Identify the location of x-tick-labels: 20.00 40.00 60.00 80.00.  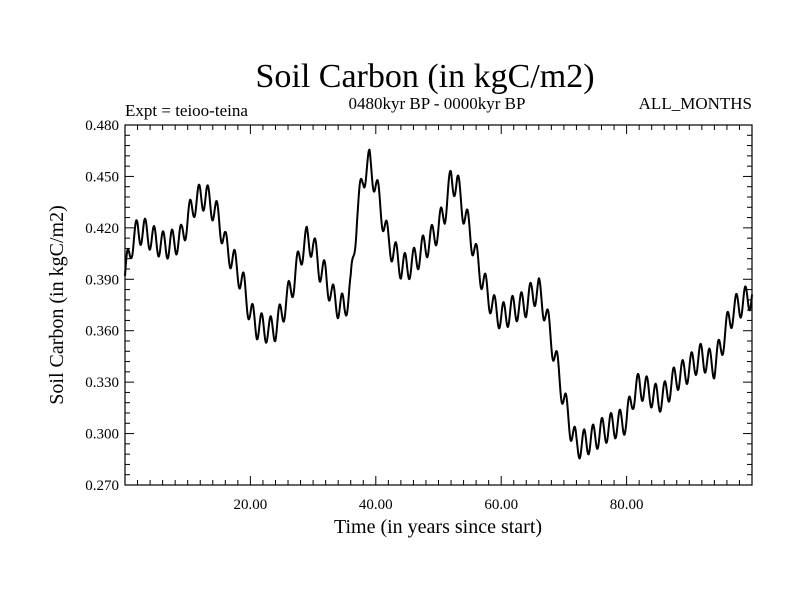
(439, 505).